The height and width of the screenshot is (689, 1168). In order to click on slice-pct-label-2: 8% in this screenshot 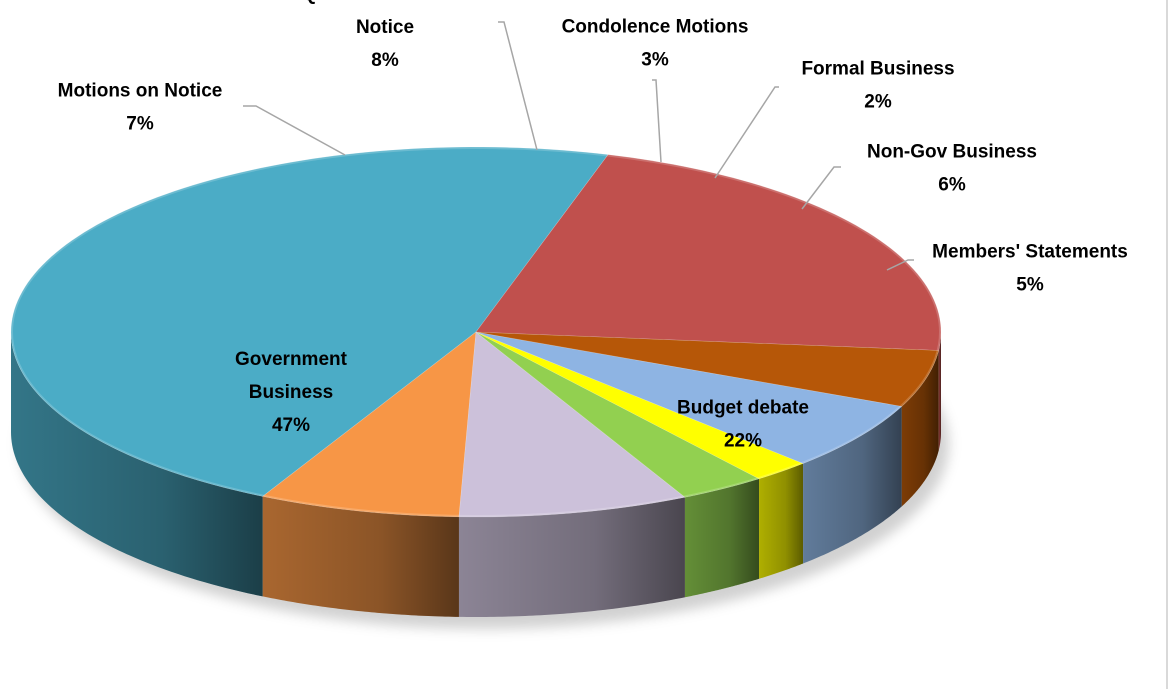, I will do `click(385, 60)`.